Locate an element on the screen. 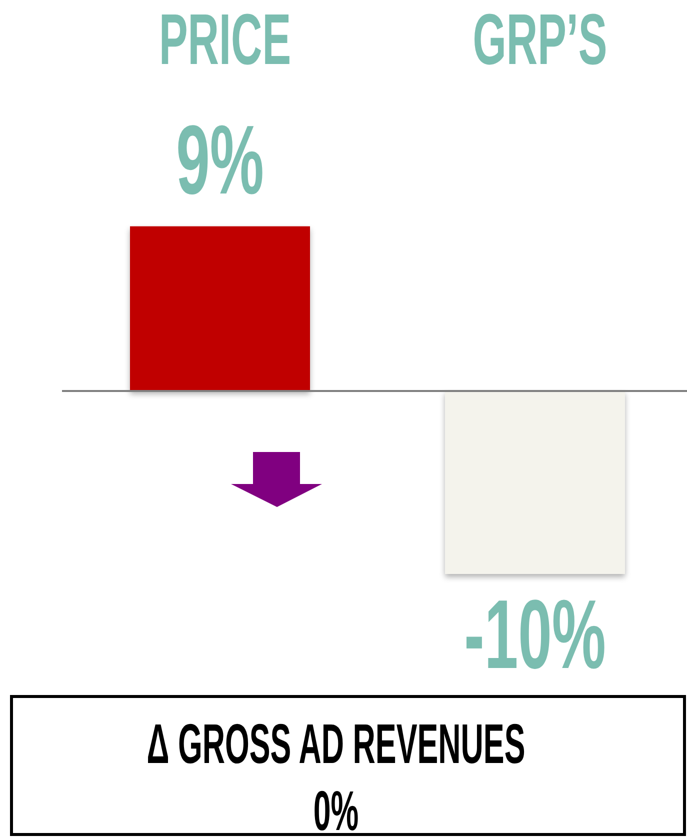 Image resolution: width=687 pixels, height=838 pixels. text: 0% is located at coordinates (336, 808).